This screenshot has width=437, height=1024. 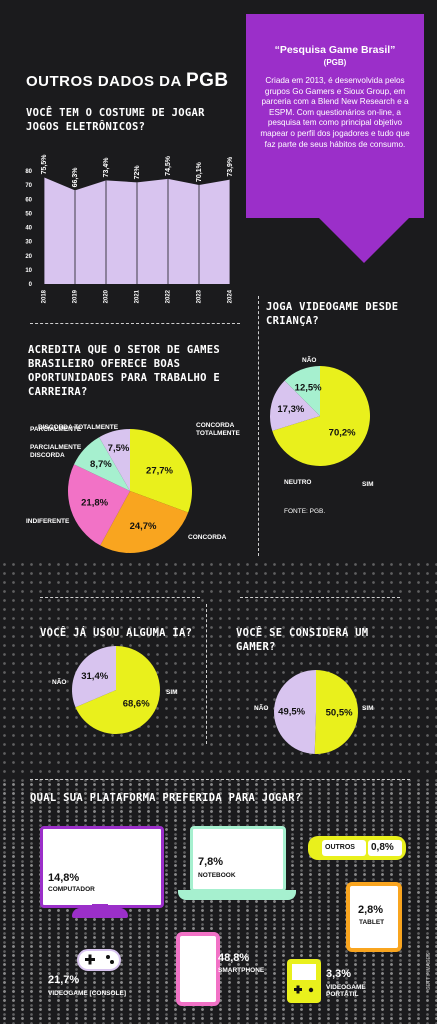 I want to click on y-tick-label: 10, so click(x=28, y=271).